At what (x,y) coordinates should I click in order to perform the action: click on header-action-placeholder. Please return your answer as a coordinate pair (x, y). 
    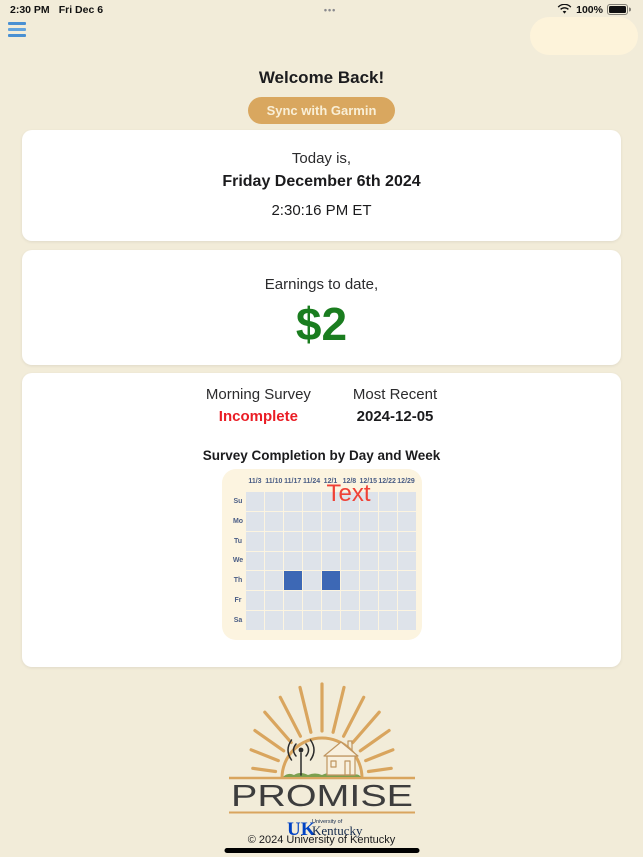
    Looking at the image, I should click on (584, 36).